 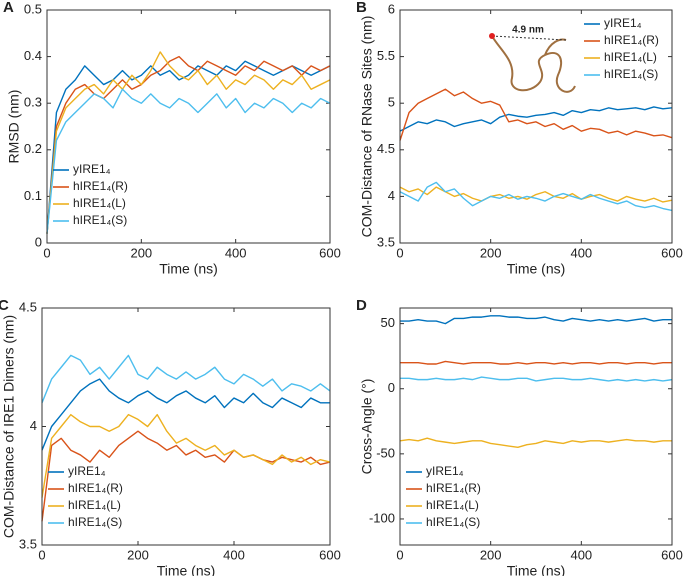 What do you see at coordinates (9, 426) in the screenshot?
I see `y-axis-label: COM-Distance of IRE1 Dimers (nm)` at bounding box center [9, 426].